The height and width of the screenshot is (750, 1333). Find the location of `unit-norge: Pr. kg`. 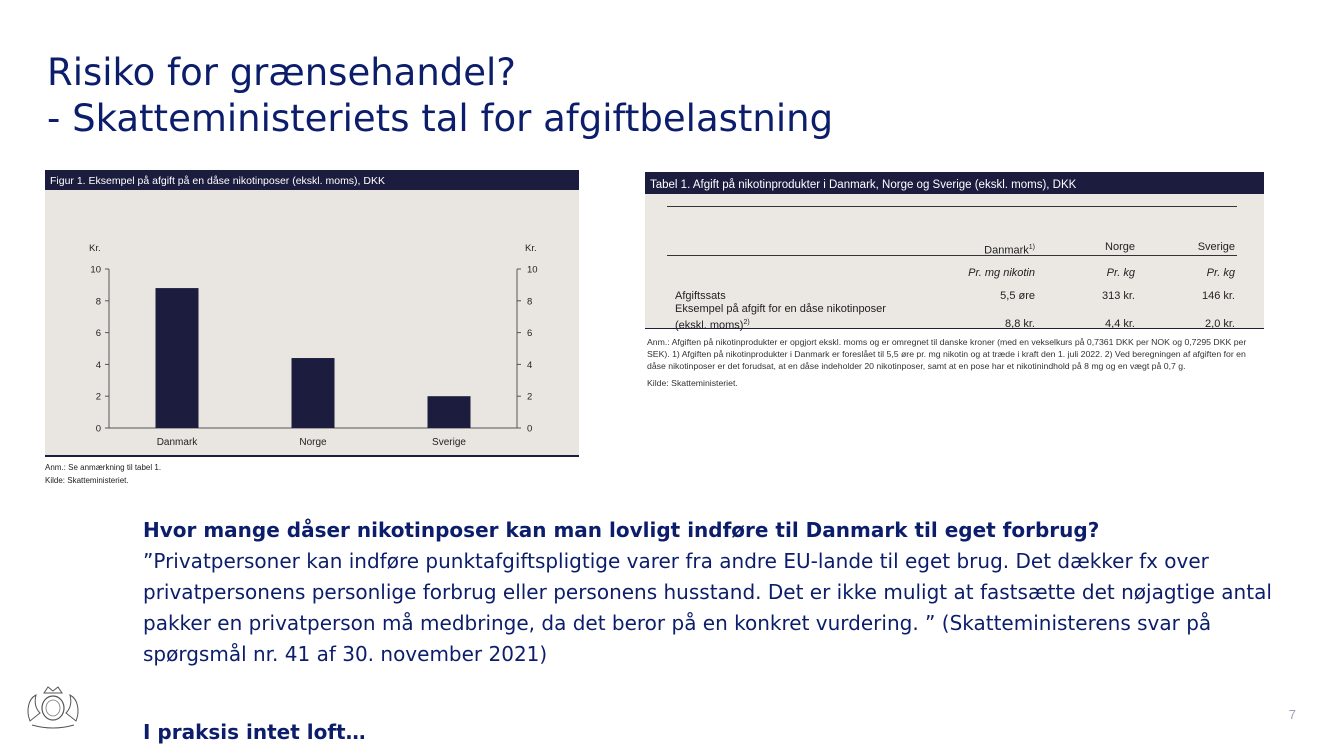

unit-norge: Pr. kg is located at coordinates (1120, 273).